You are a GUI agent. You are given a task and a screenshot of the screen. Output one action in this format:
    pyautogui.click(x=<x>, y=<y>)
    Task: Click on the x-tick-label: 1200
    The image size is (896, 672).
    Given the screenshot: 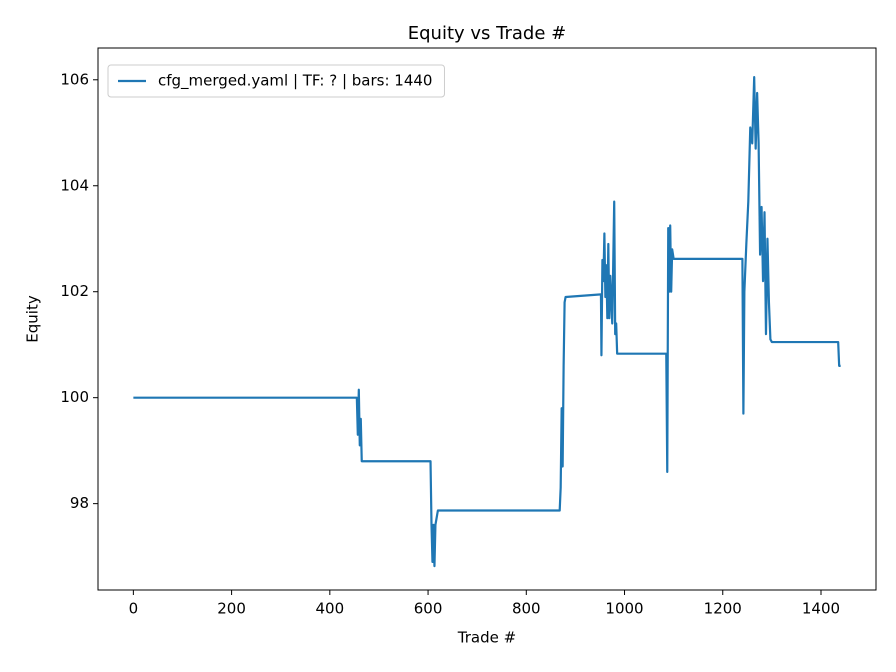 What is the action you would take?
    pyautogui.click(x=723, y=609)
    